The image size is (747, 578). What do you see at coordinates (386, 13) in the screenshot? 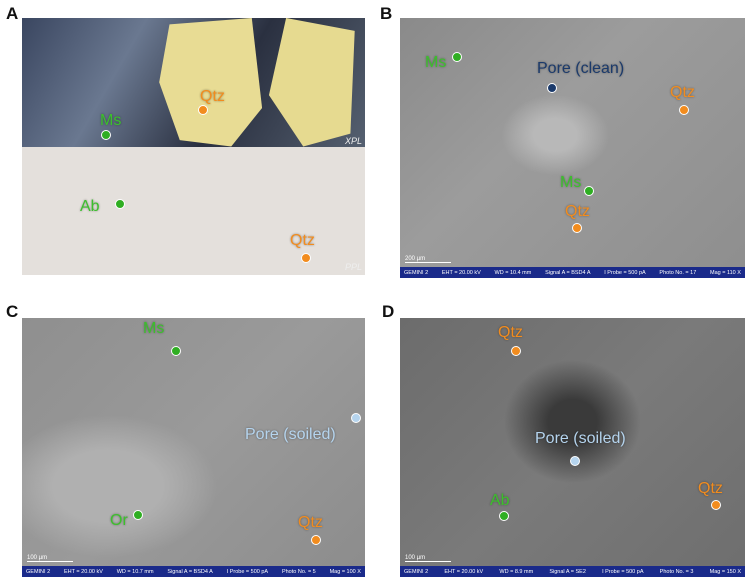
I see `panel-letter: B` at bounding box center [386, 13].